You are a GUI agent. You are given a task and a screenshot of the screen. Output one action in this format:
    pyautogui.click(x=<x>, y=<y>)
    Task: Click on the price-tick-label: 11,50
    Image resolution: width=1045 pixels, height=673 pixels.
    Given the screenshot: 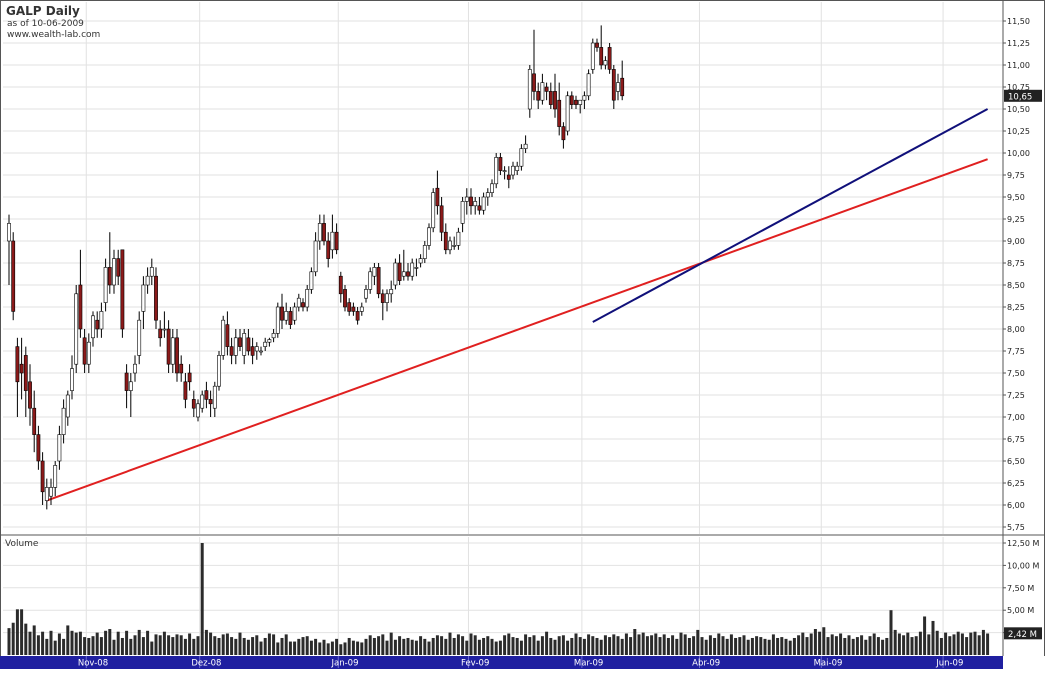 What is the action you would take?
    pyautogui.click(x=1018, y=21)
    